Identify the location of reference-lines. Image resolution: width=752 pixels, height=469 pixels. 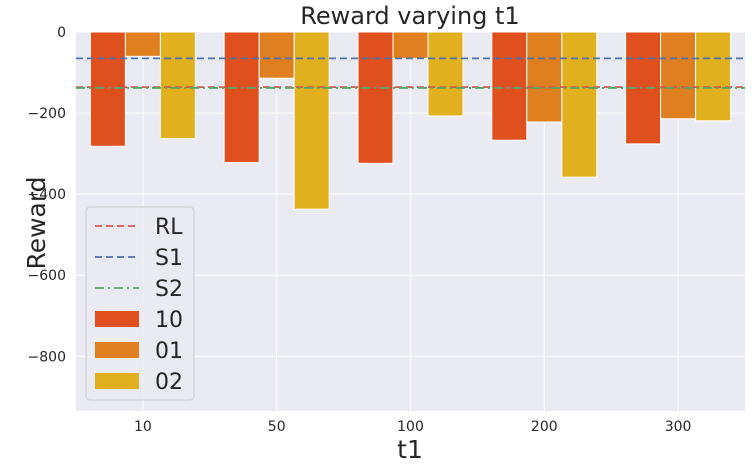
(410, 73).